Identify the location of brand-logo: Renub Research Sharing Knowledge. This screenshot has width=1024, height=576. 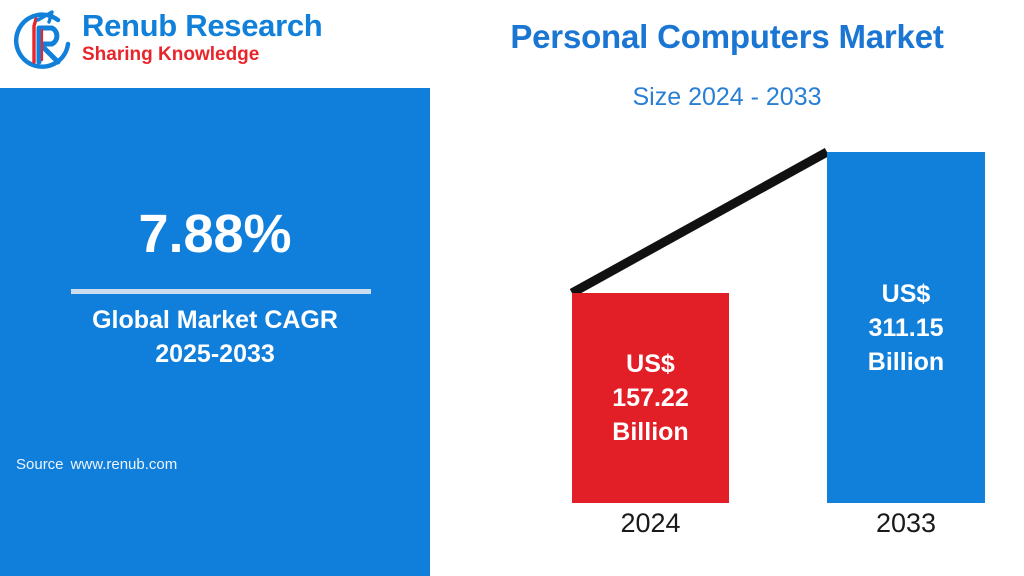
(178, 41).